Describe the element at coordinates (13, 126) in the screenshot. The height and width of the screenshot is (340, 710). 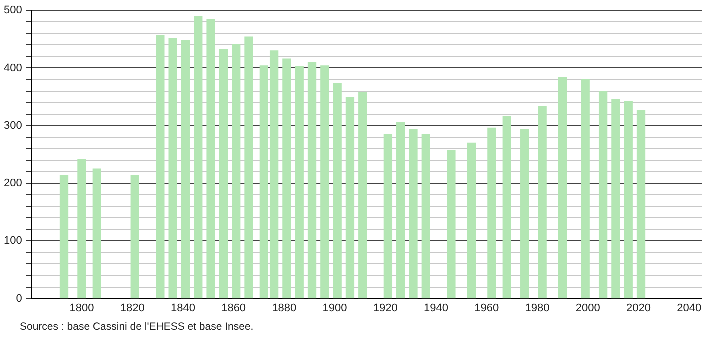
I see `y-tick-label: 300` at that location.